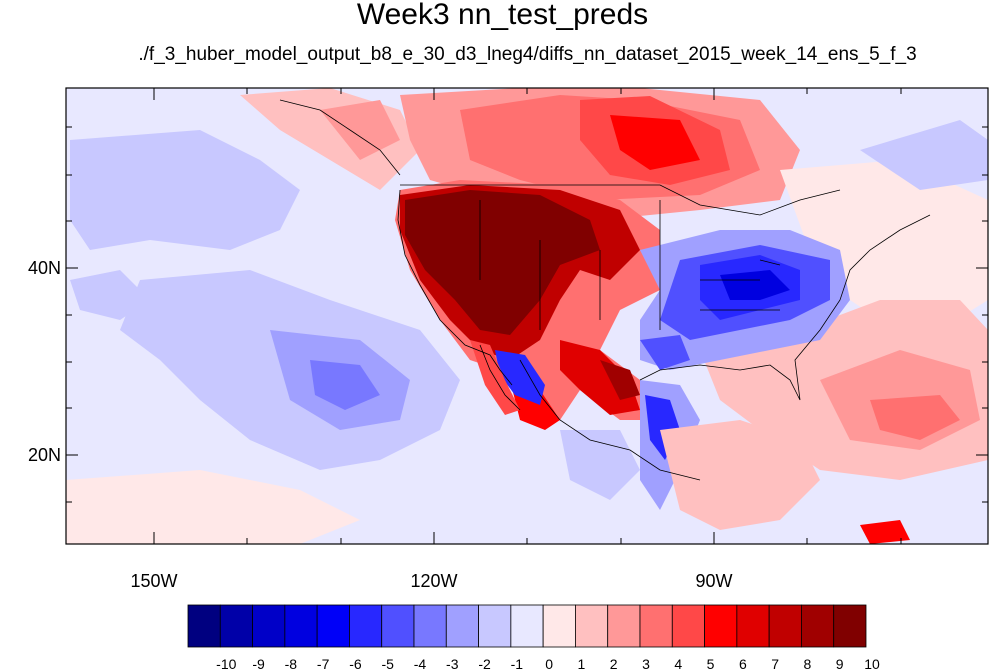  I want to click on colorbar-tick-label: -6, so click(355, 664).